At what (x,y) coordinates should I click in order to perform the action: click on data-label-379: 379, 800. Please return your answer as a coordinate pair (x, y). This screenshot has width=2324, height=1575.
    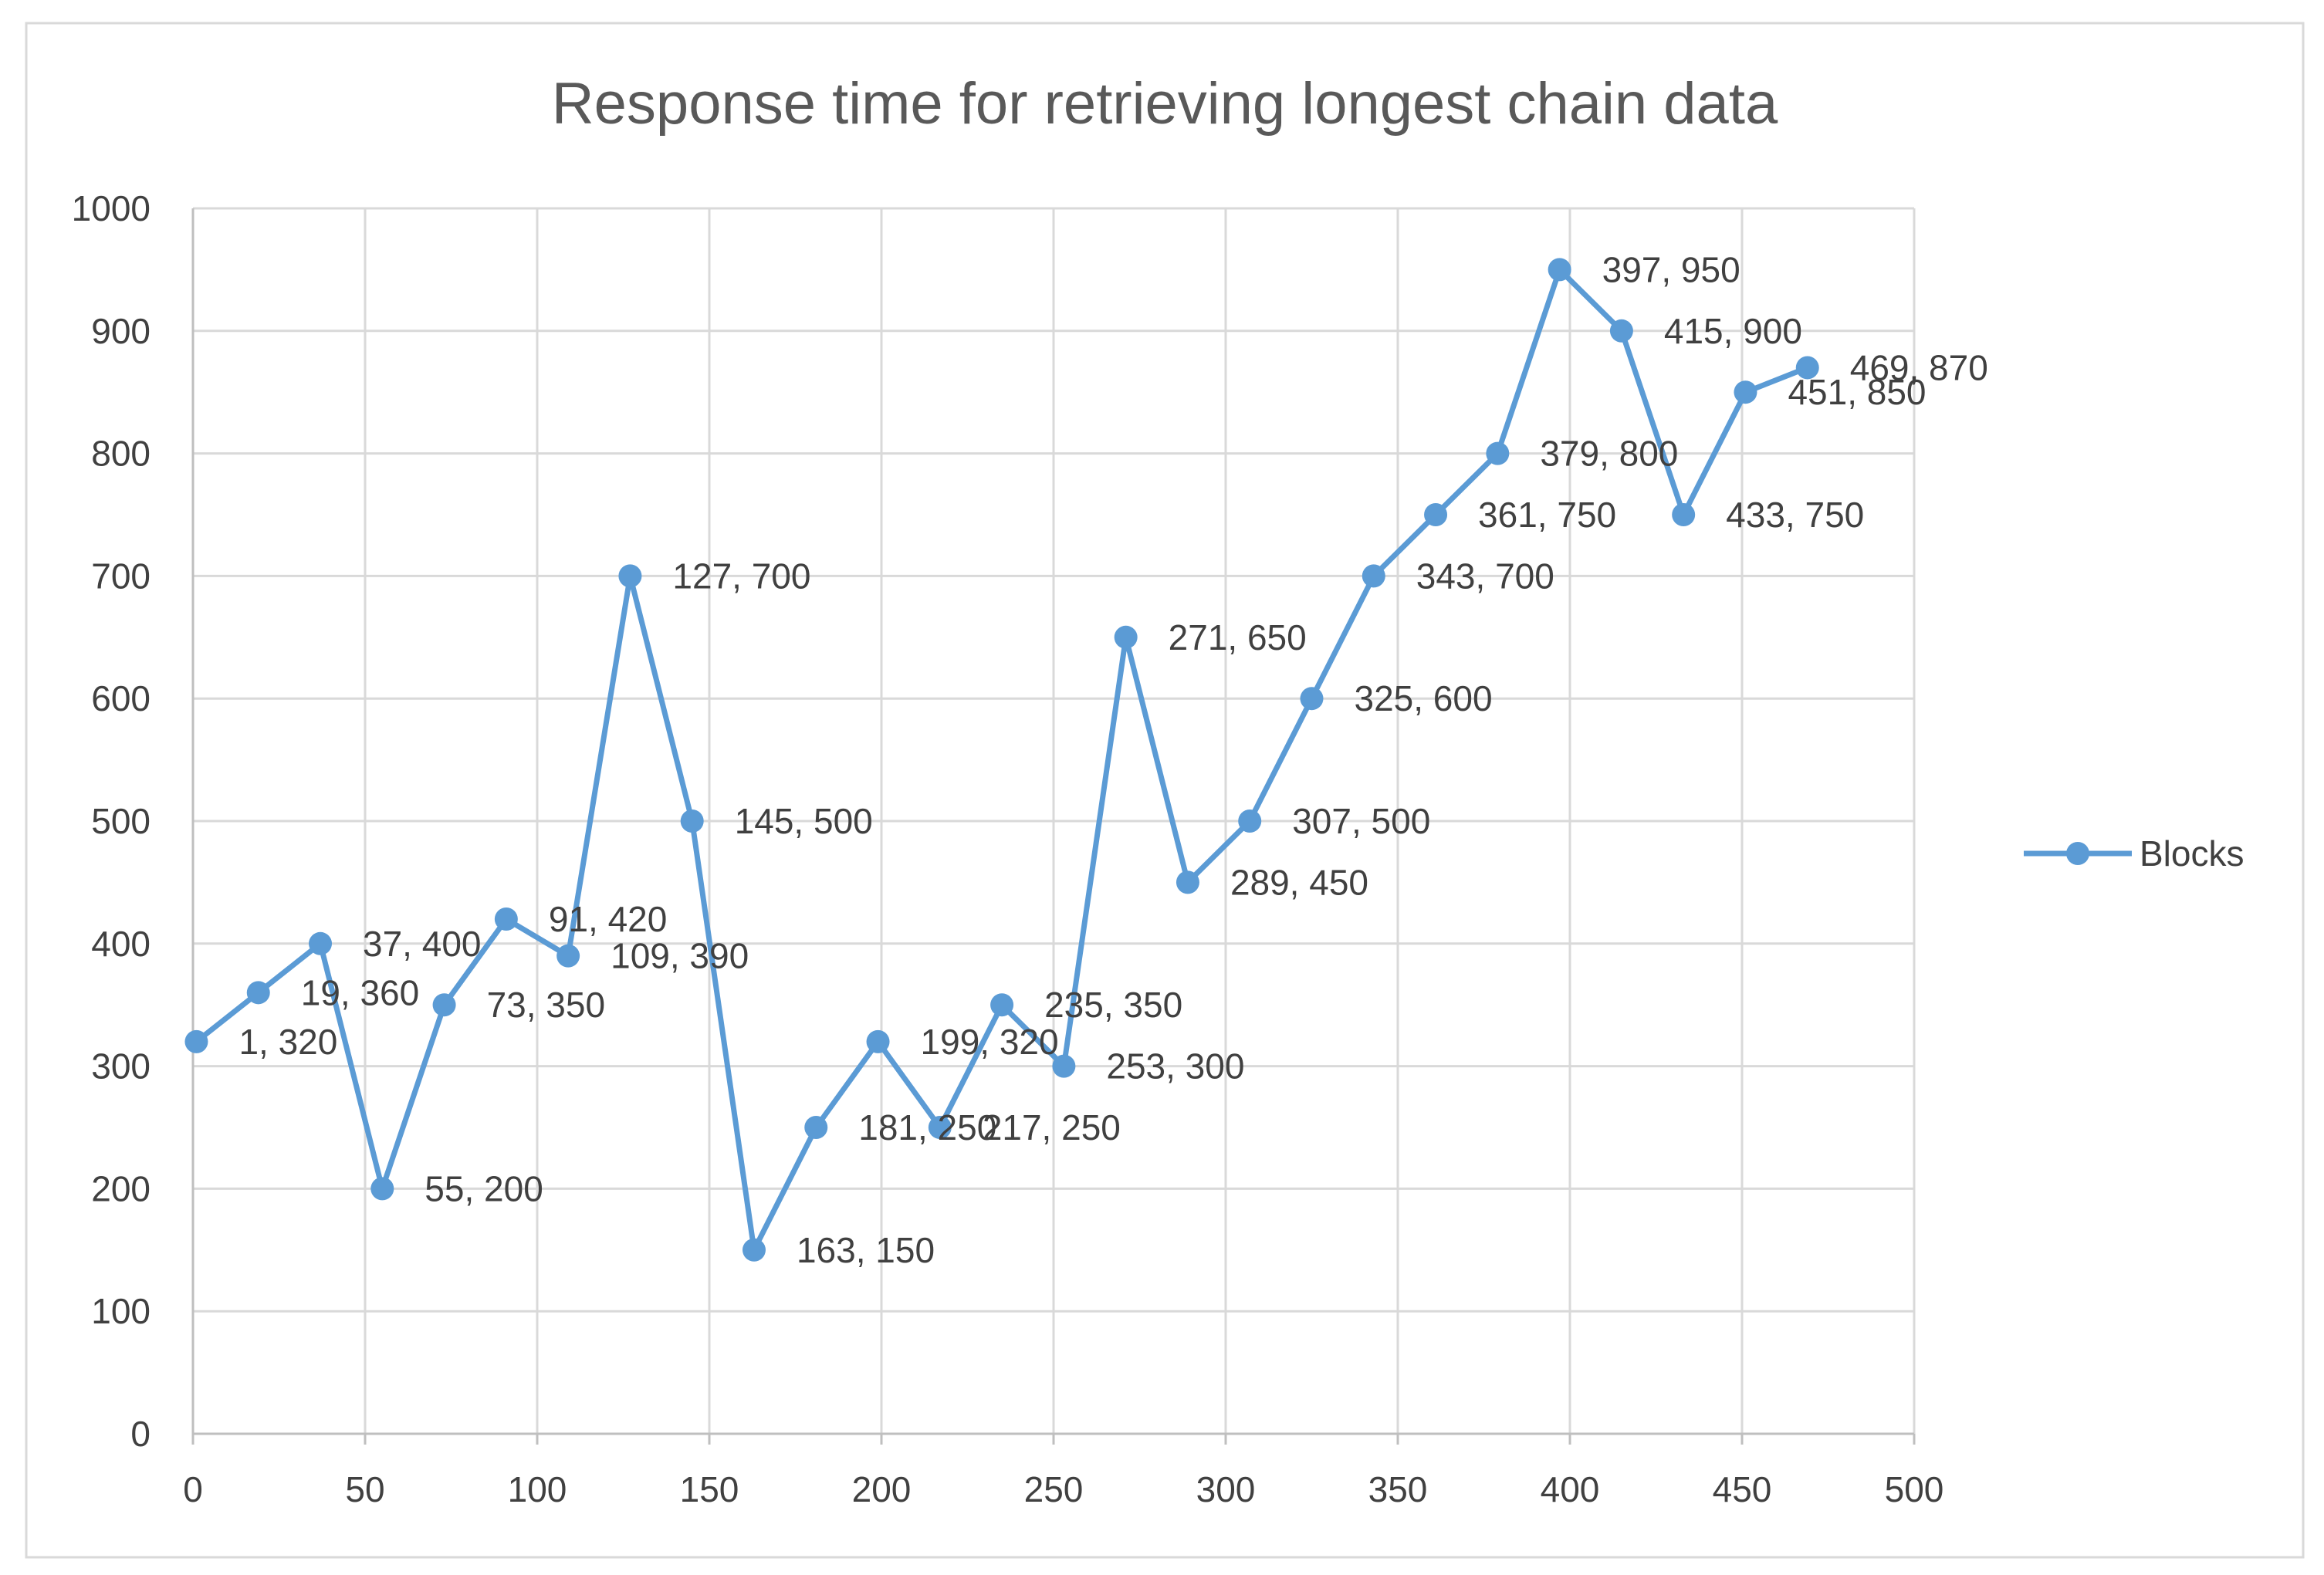
    Looking at the image, I should click on (1609, 454).